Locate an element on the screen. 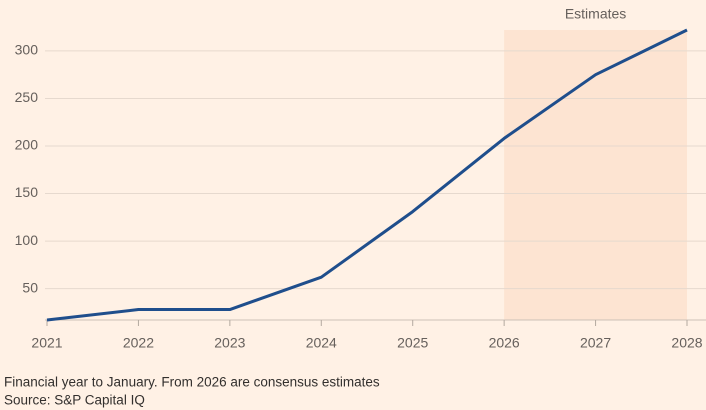 This screenshot has width=706, height=410. y-tick-label: 300 is located at coordinates (27, 50).